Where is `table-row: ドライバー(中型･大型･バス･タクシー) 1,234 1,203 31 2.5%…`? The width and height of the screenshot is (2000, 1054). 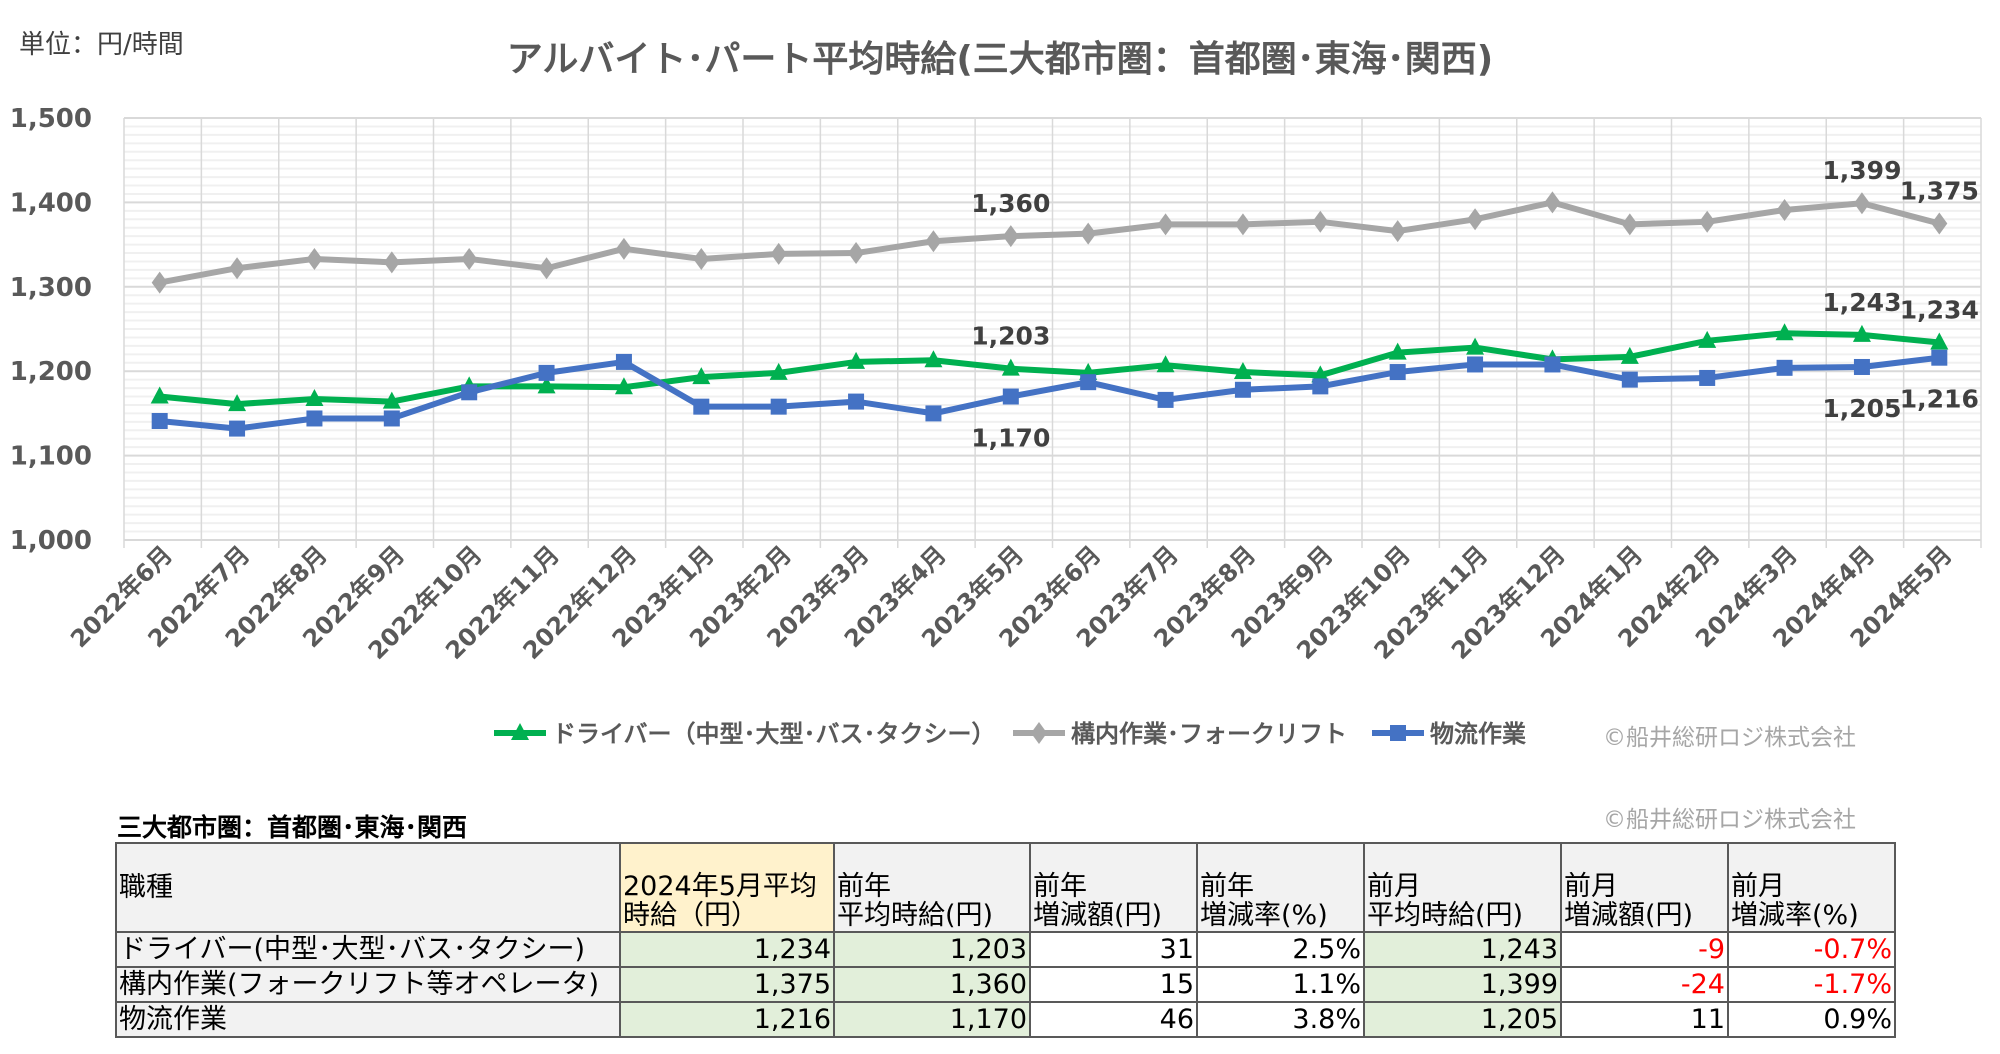
table-row: ドライバー(中型･大型･バス･タクシー) 1,234 1,203 31 2.5%… is located at coordinates (1005, 949).